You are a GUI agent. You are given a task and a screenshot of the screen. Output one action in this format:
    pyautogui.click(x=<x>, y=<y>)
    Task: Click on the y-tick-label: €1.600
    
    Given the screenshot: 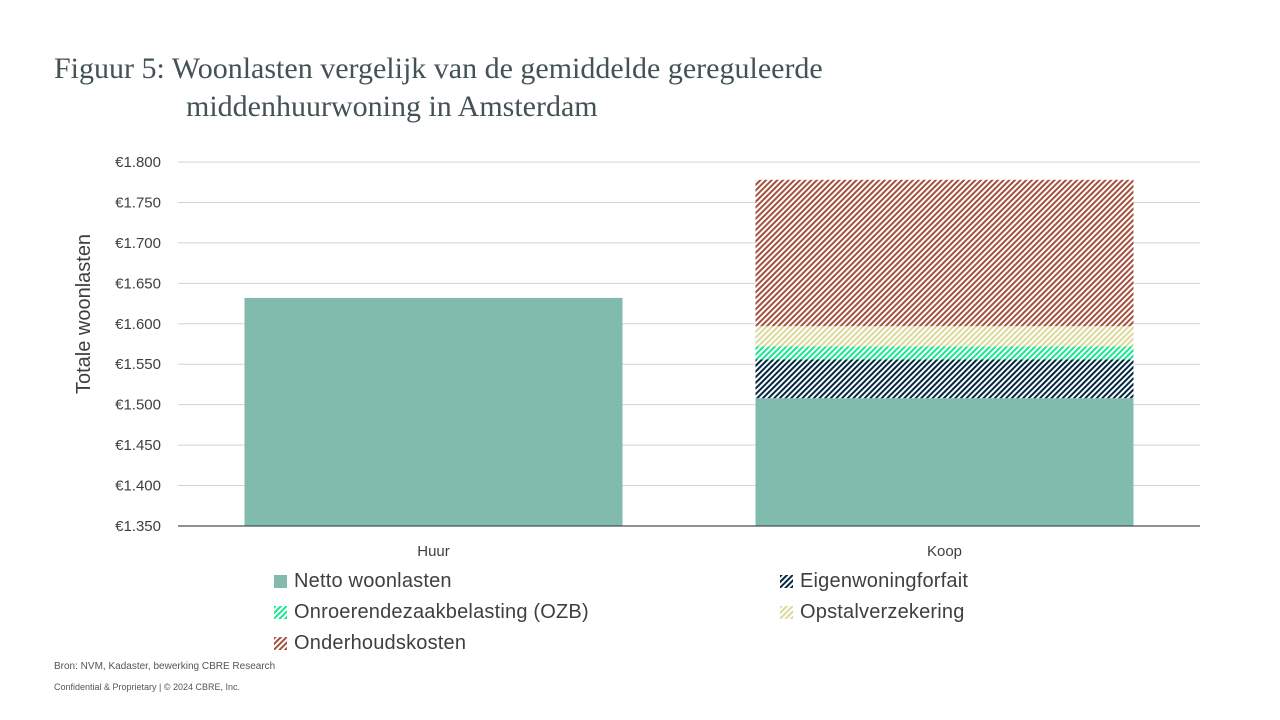 What is the action you would take?
    pyautogui.click(x=138, y=324)
    